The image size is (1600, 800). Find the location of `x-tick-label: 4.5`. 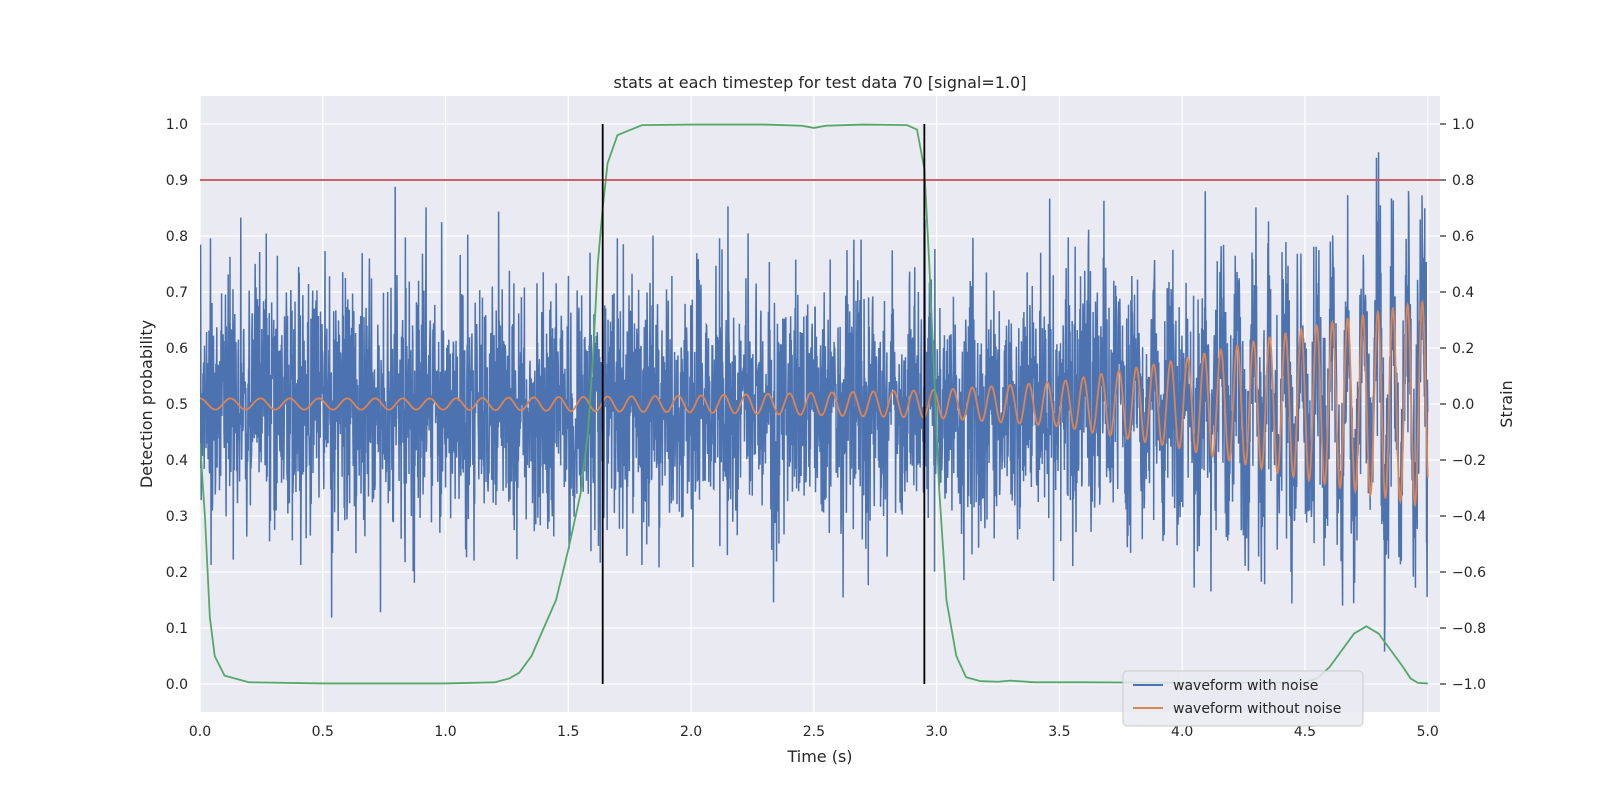

x-tick-label: 4.5 is located at coordinates (1305, 732).